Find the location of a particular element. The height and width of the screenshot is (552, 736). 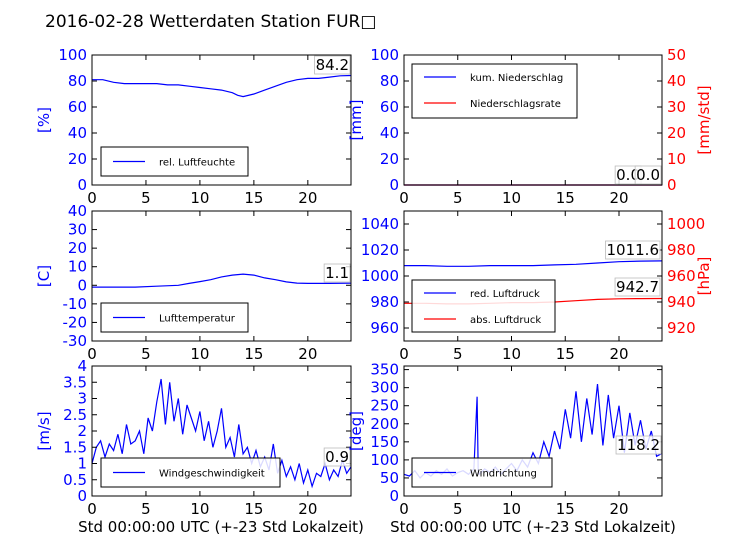

y-axis-label: [C] is located at coordinates (44, 276).